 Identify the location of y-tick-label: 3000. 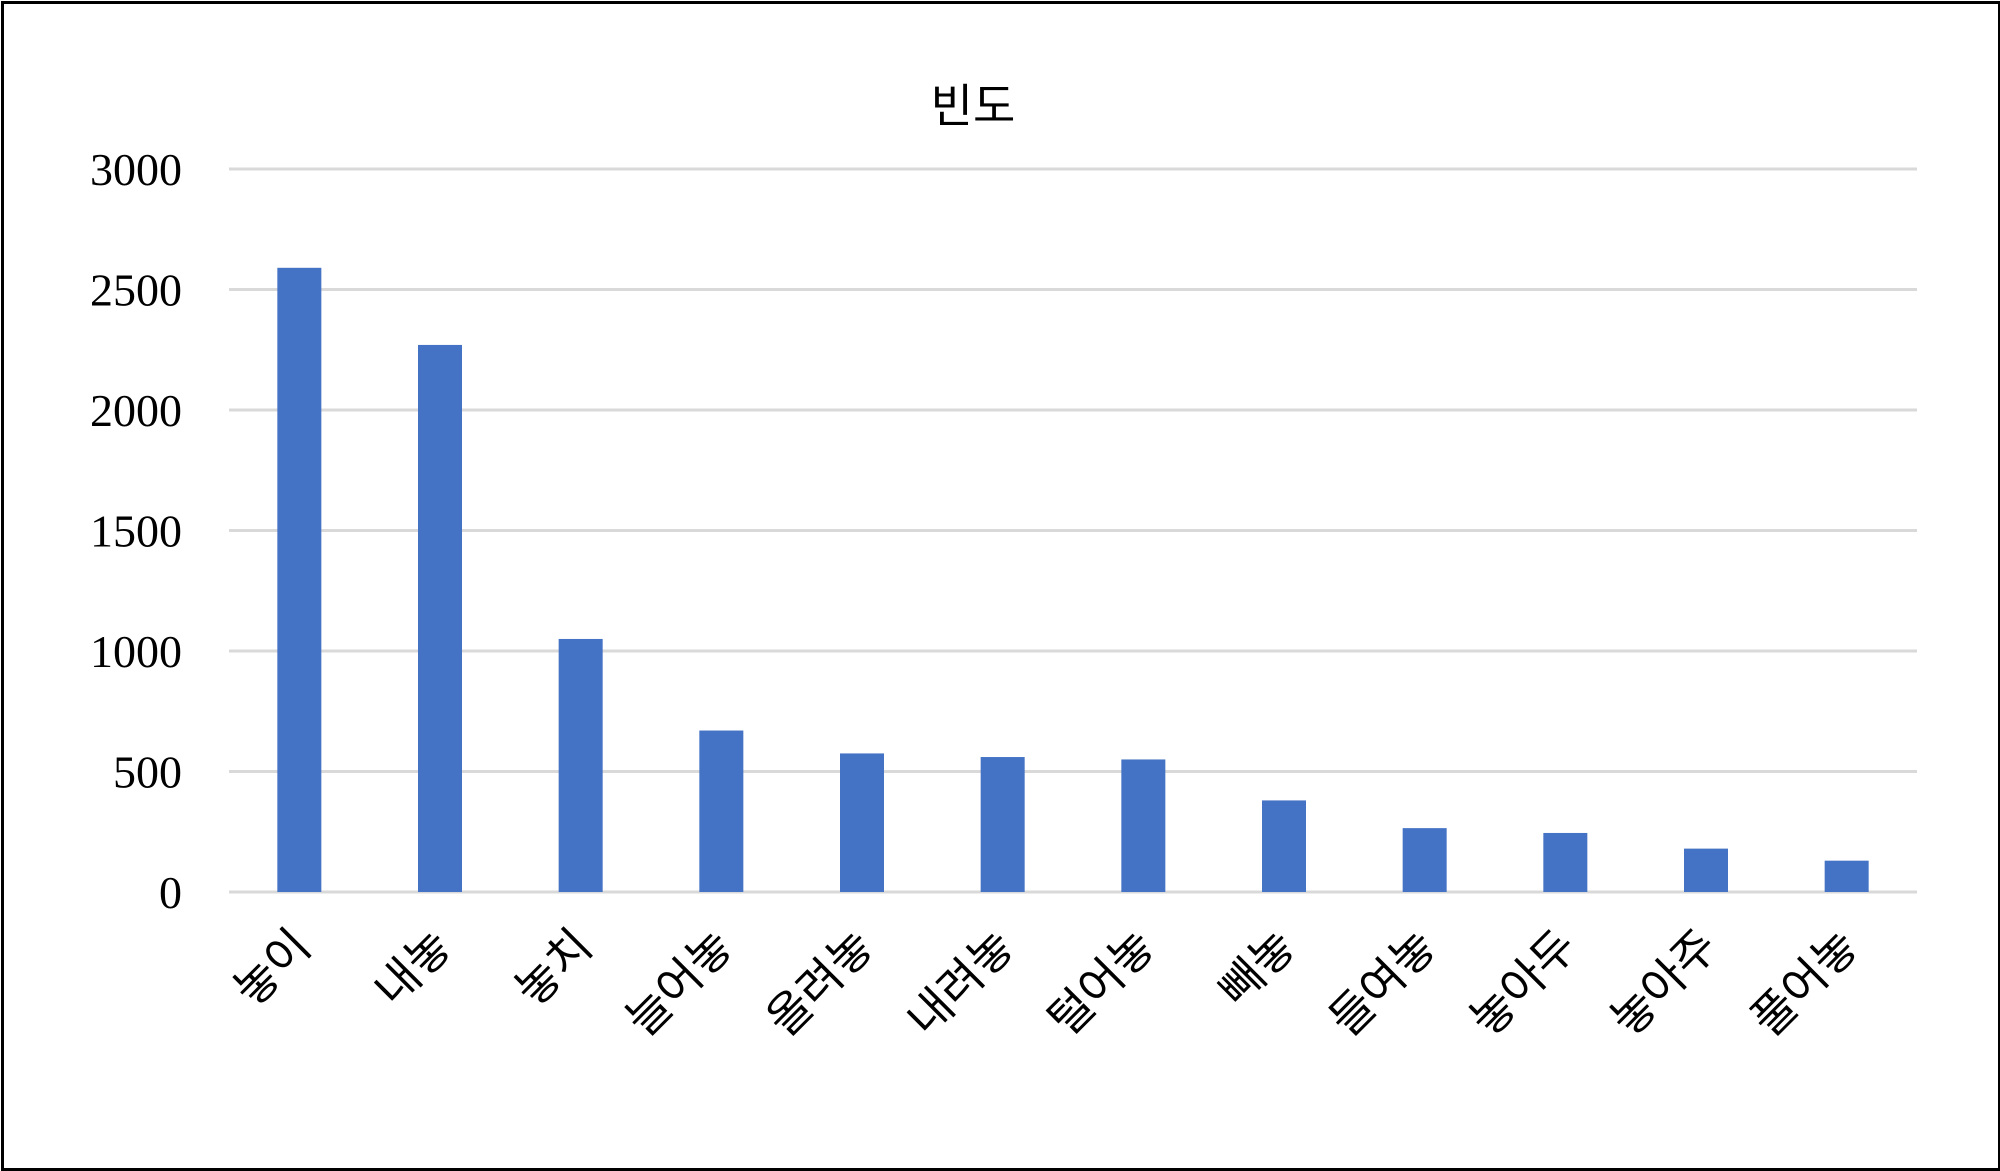
(136, 169).